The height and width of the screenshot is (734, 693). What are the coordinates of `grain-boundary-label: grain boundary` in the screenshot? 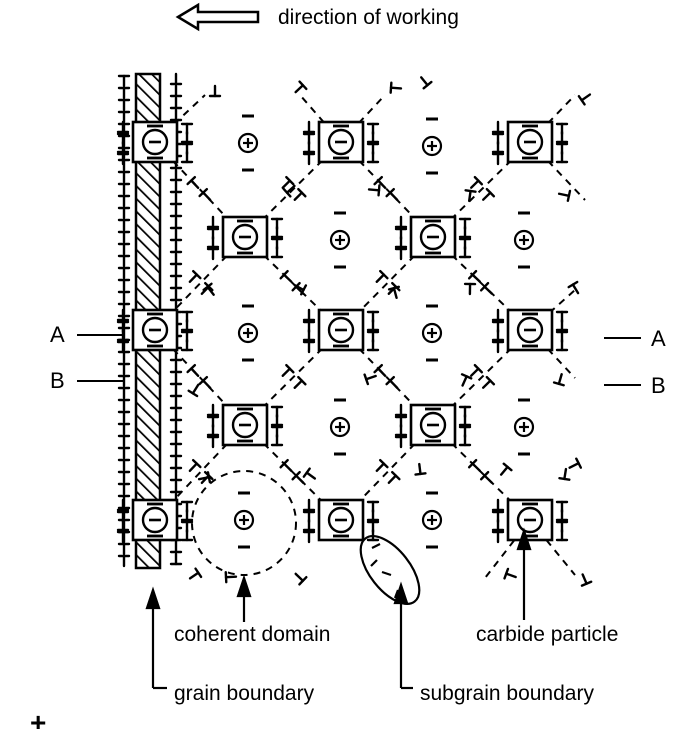 It's located at (244, 693).